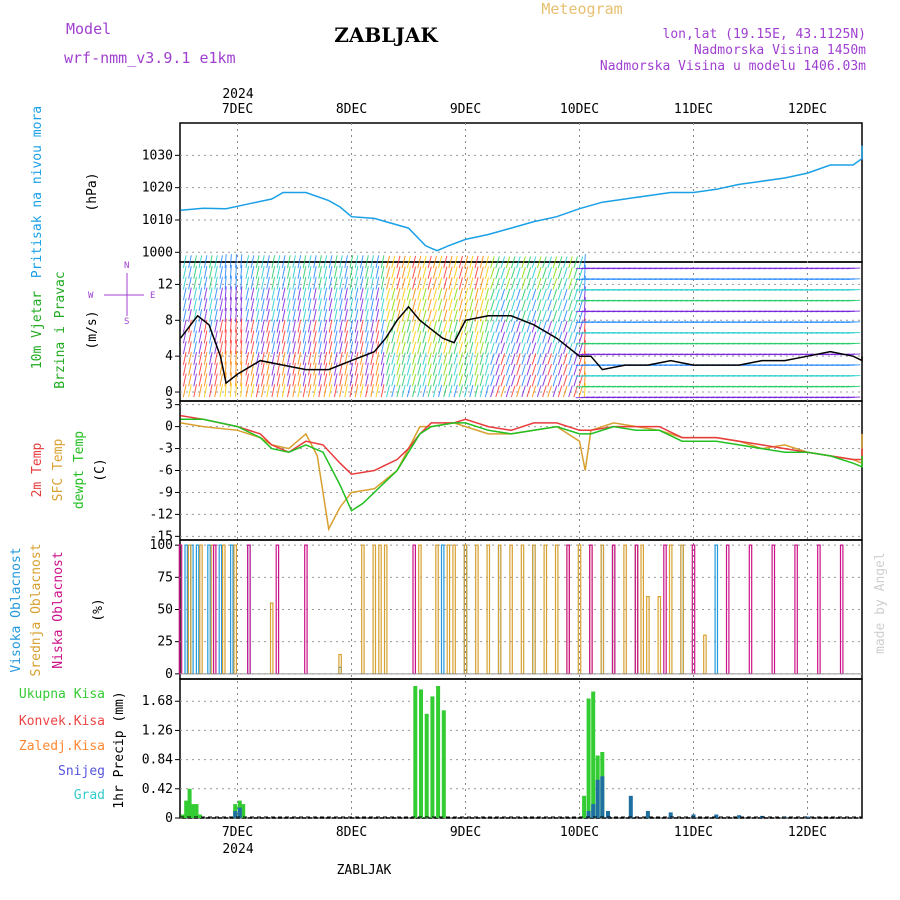 The image size is (900, 900). I want to click on wind-label-1: 10m Vjetar, so click(37, 330).